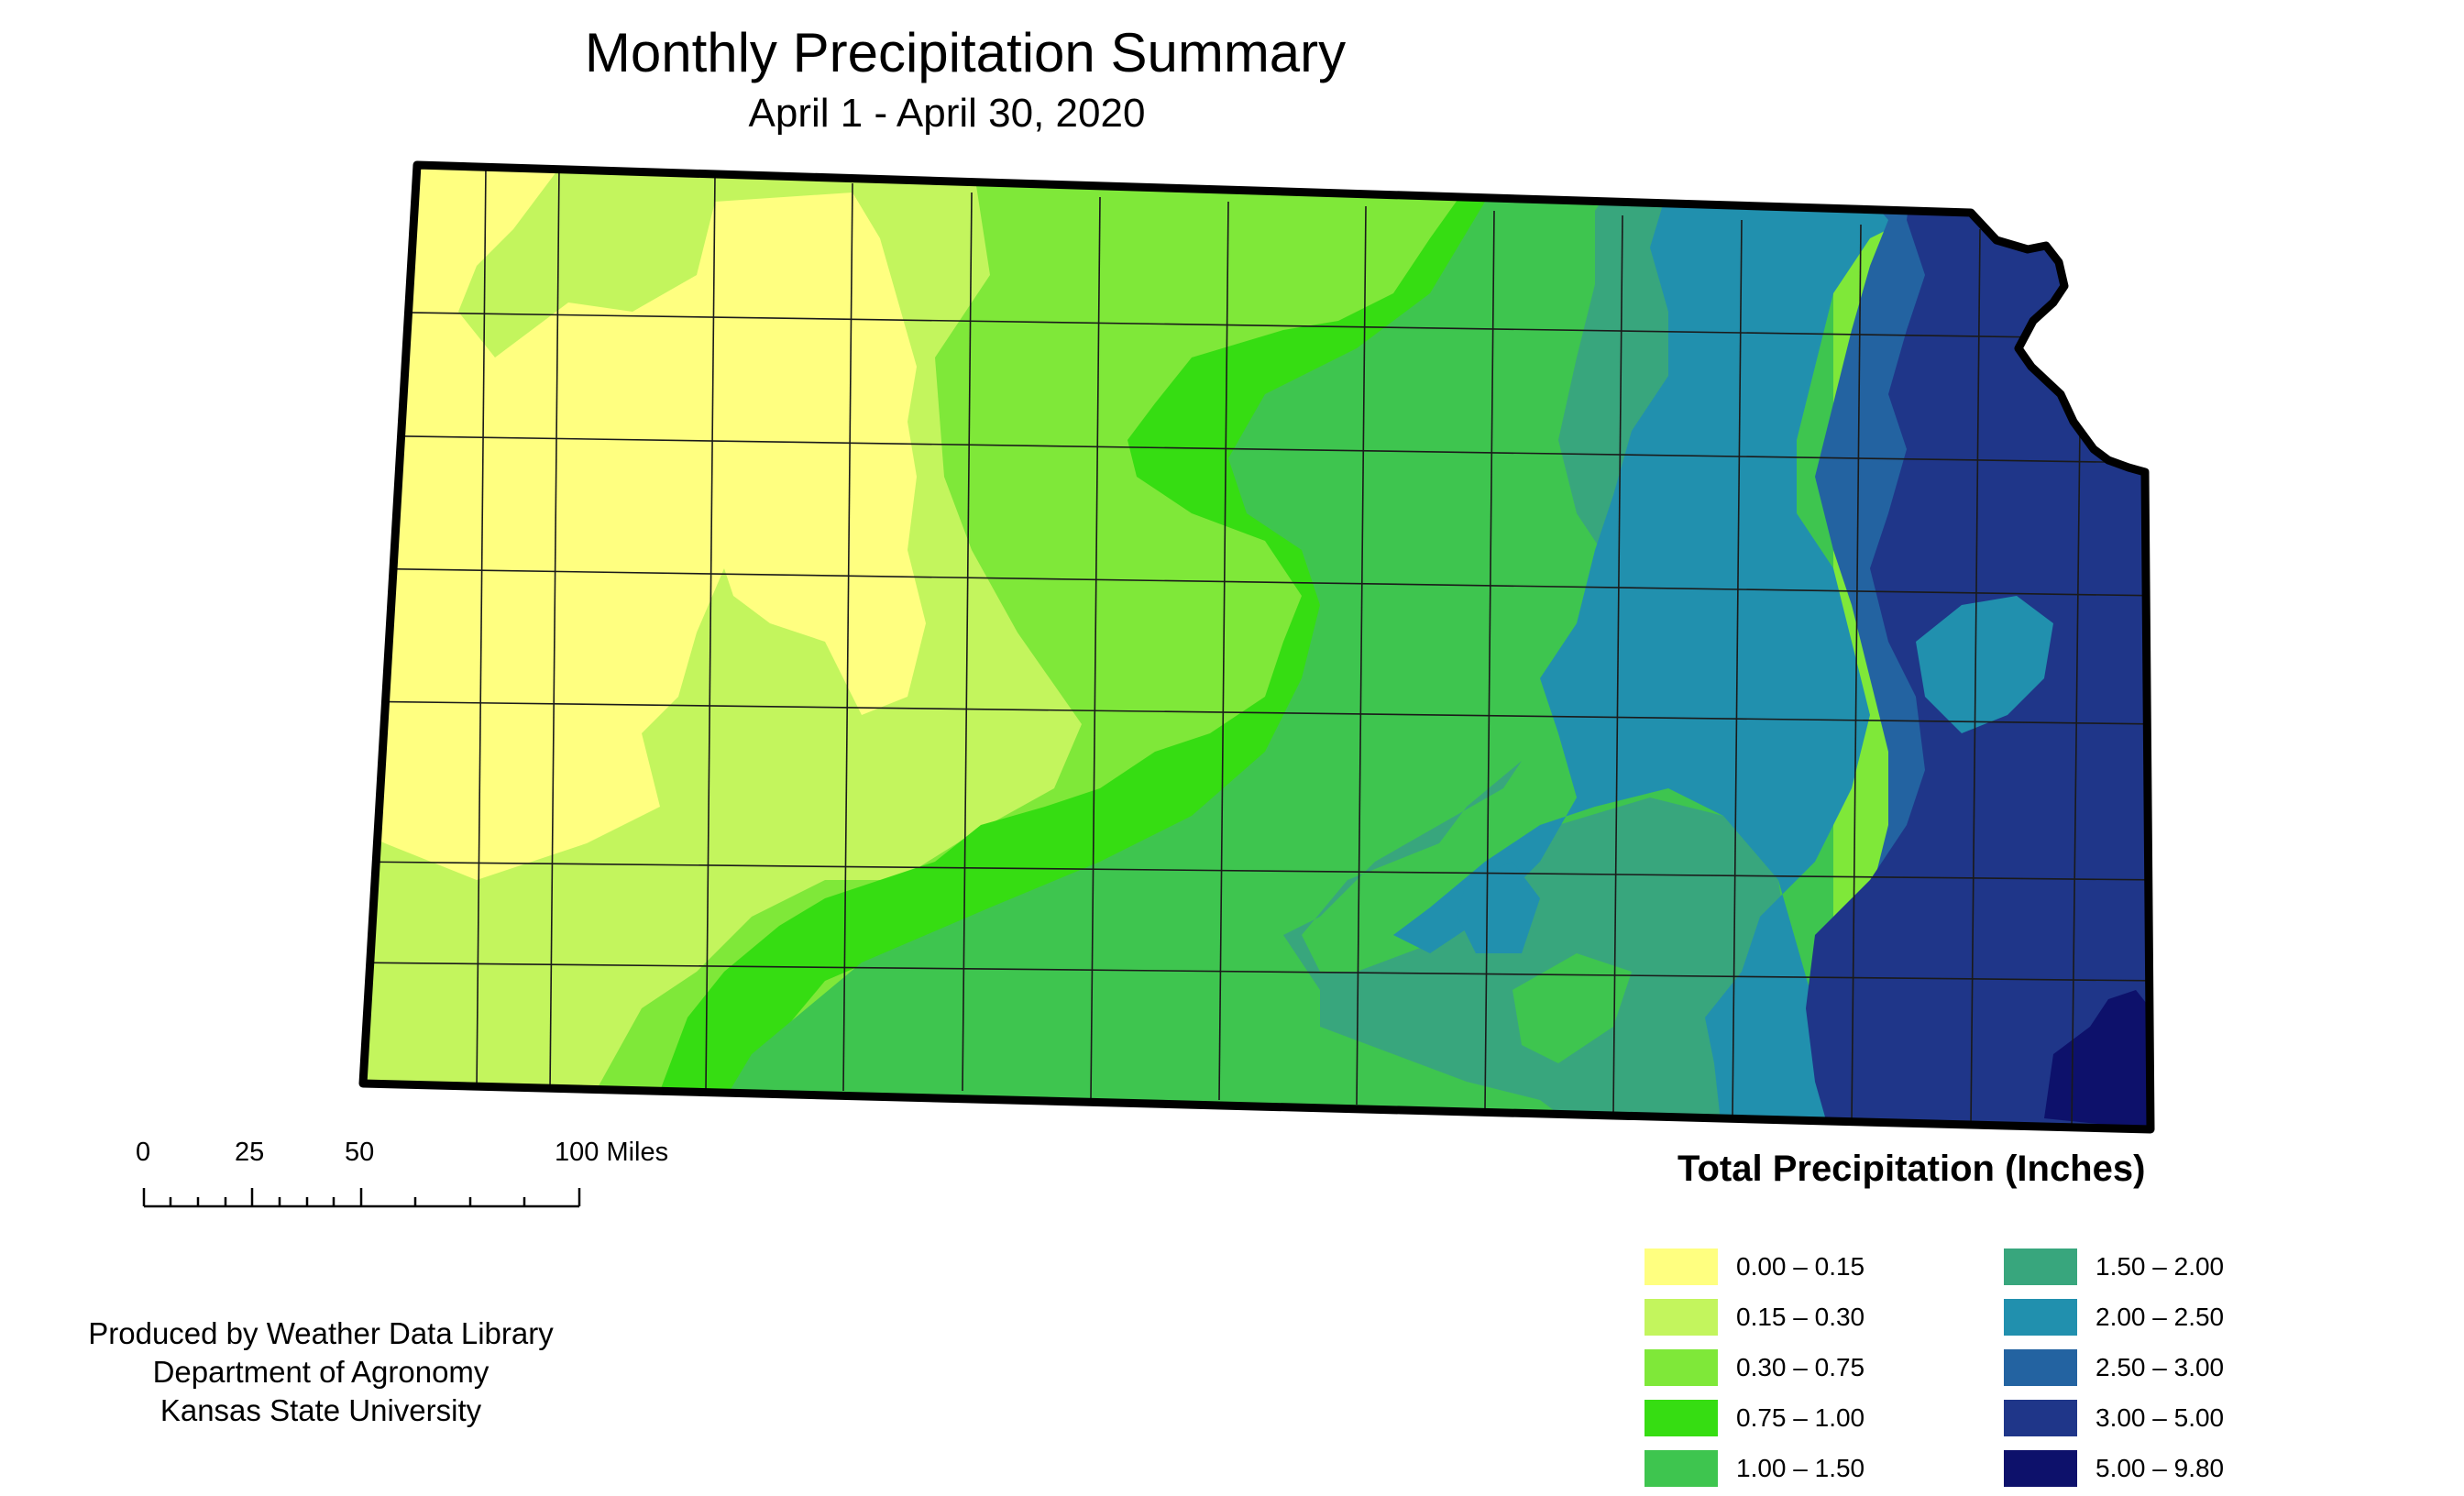  What do you see at coordinates (360, 1152) in the screenshot?
I see `scale-label-50: 50` at bounding box center [360, 1152].